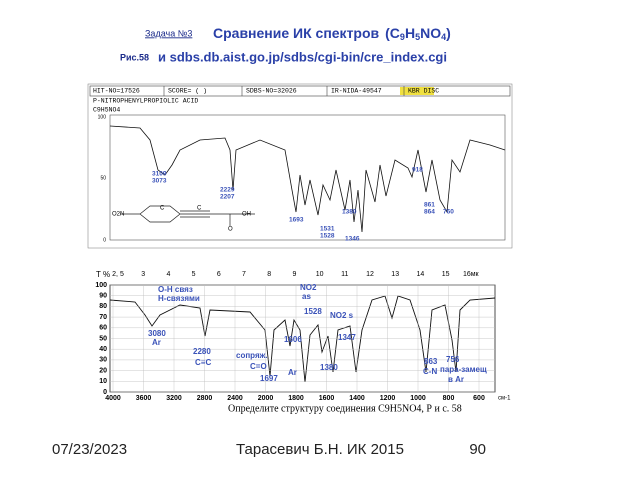  I want to click on annotation: 1380, so click(329, 367).